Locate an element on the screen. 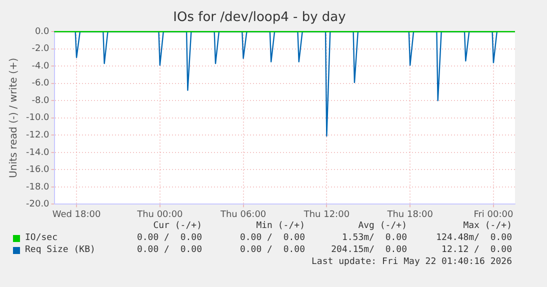 The width and height of the screenshot is (547, 287). x-tick-label: Wed 18:00 is located at coordinates (77, 215).